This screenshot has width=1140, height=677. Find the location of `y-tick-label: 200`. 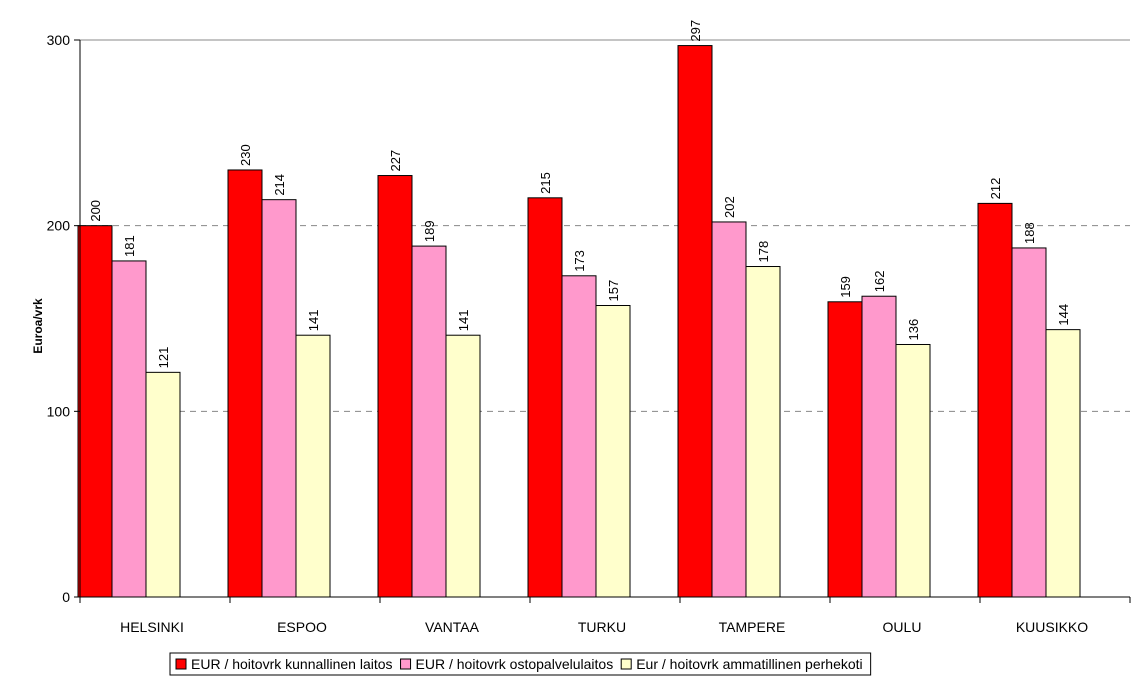

y-tick-label: 200 is located at coordinates (59, 226).